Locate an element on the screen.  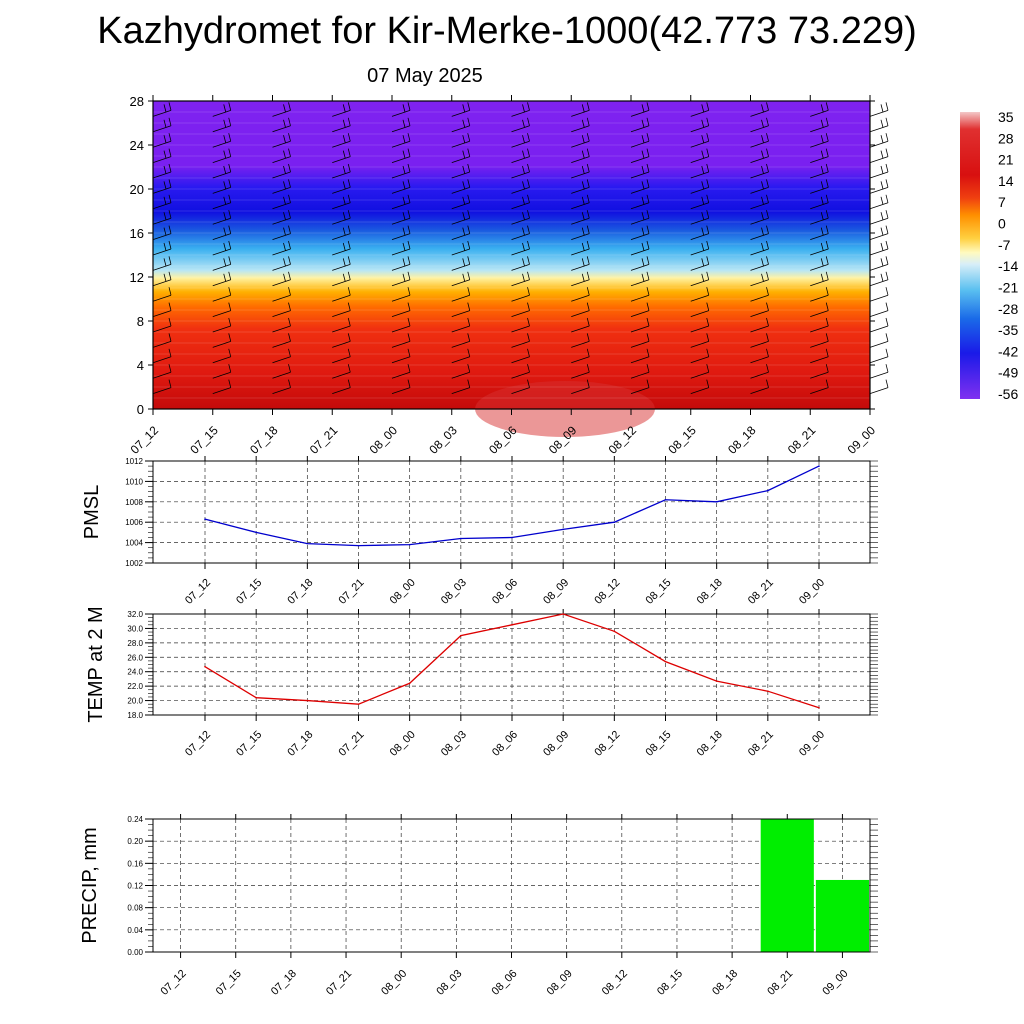
x-tick-label: 07_12 is located at coordinates (145, 440).